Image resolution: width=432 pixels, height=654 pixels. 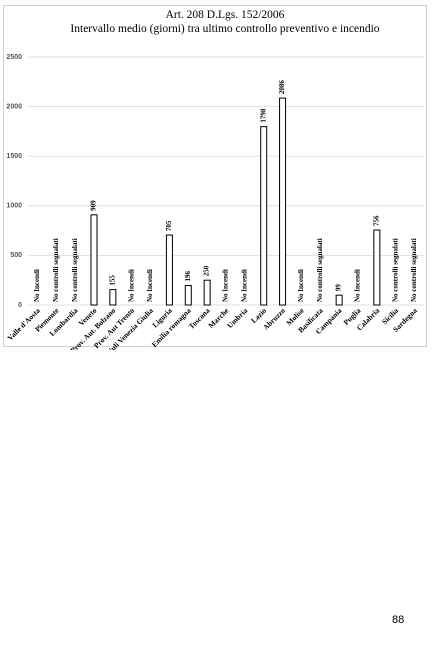 What do you see at coordinates (398, 620) in the screenshot?
I see `page-number: 88` at bounding box center [398, 620].